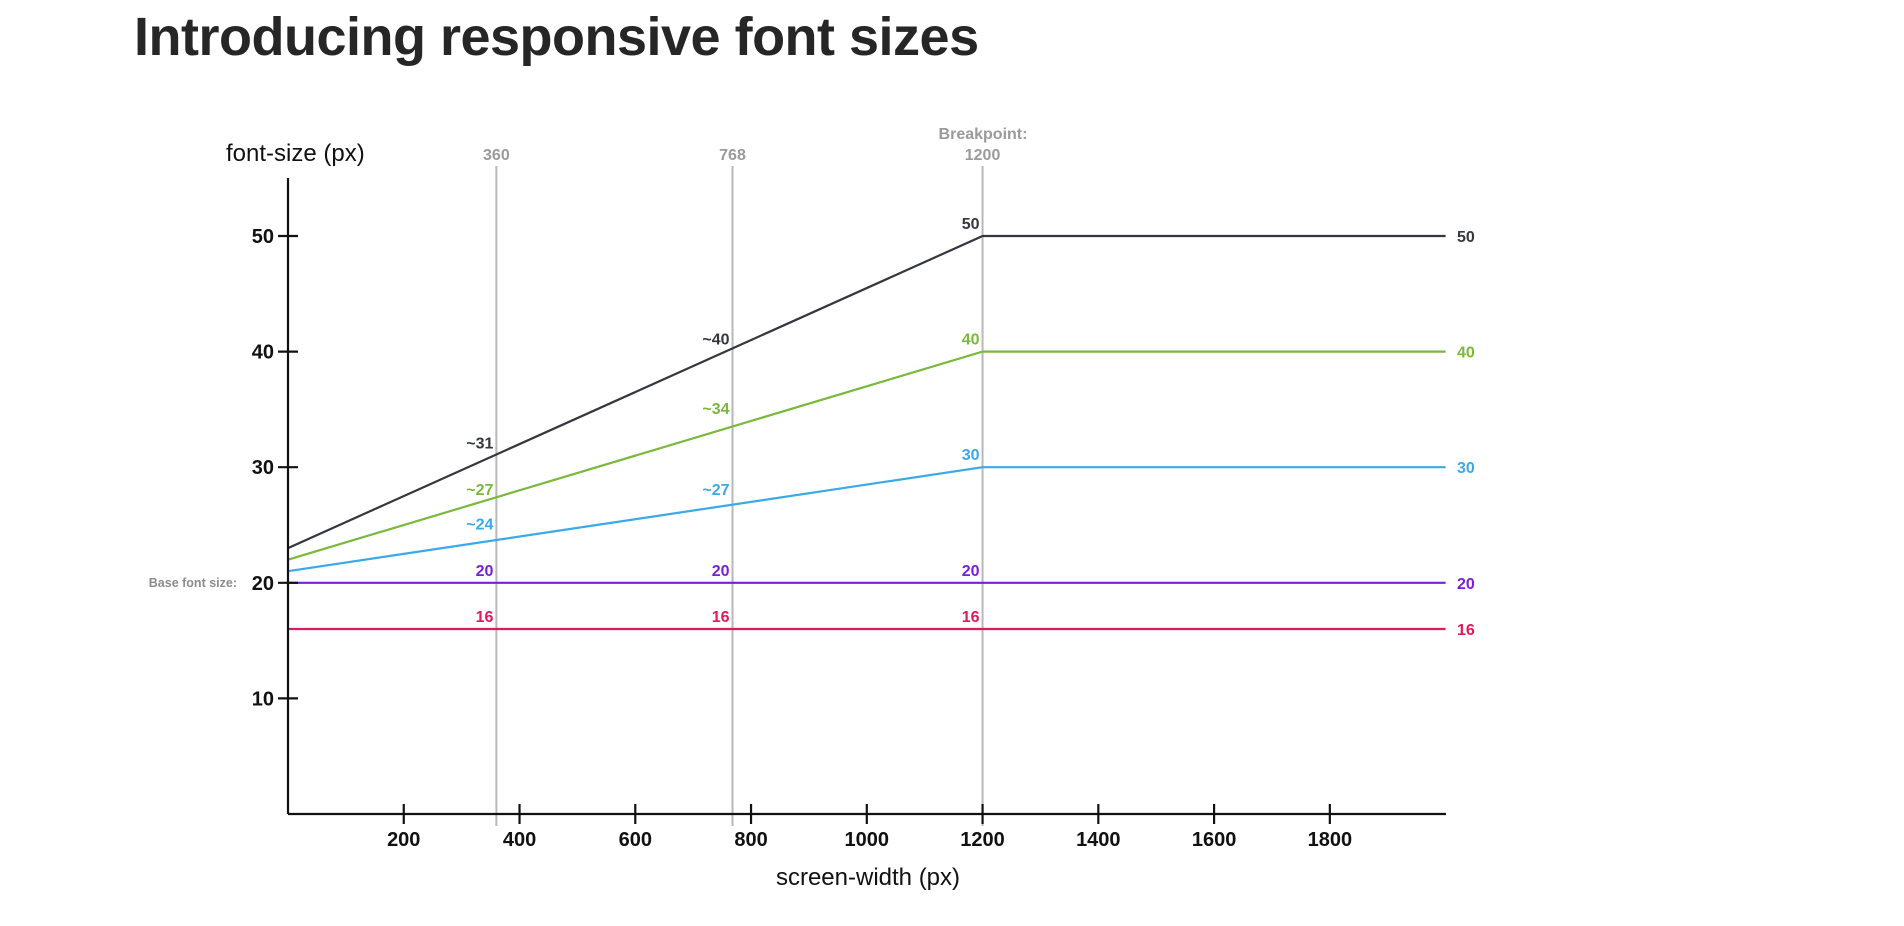 The height and width of the screenshot is (926, 1904). I want to click on breakpoint-label-1200: 1200, so click(983, 155).